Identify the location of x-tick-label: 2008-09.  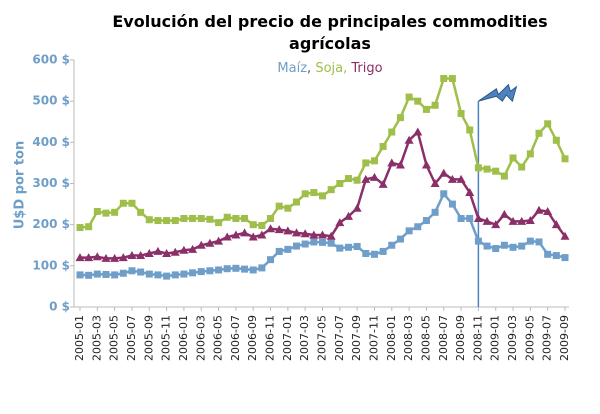
(460, 338).